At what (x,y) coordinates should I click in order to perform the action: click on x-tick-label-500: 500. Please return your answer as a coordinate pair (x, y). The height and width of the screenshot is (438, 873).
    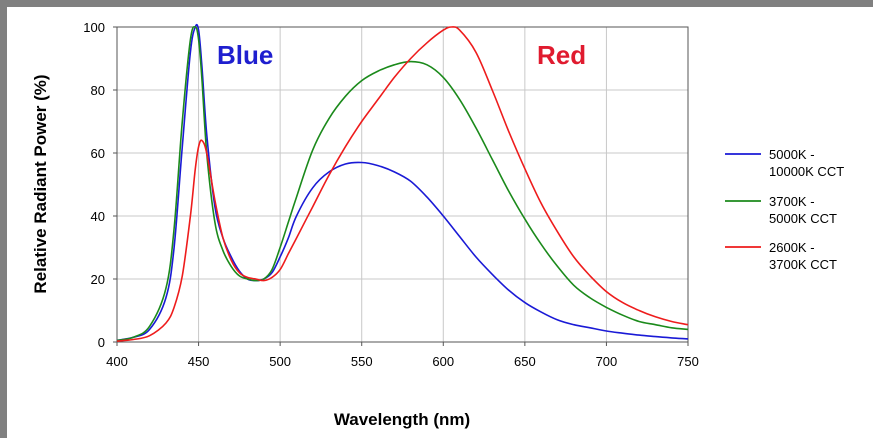
    Looking at the image, I should click on (280, 361).